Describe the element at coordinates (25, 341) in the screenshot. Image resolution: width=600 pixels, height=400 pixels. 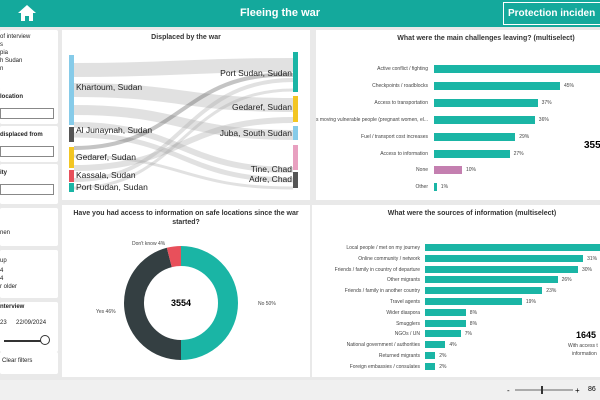
I see `date-slider` at that location.